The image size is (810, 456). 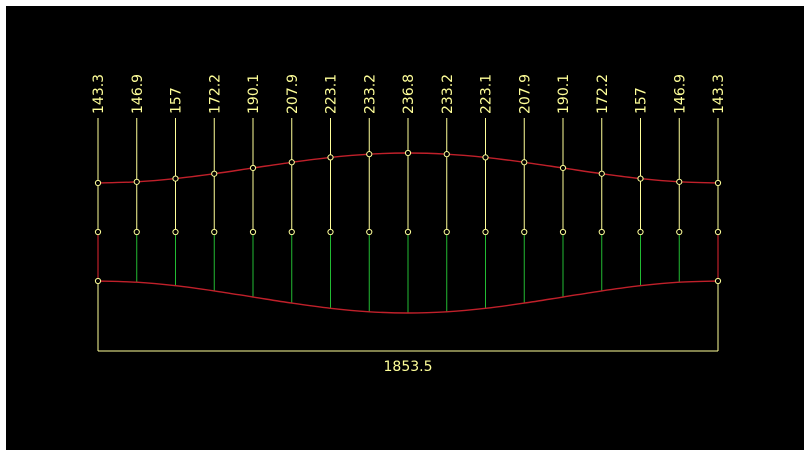 What do you see at coordinates (408, 367) in the screenshot?
I see `total-length-label: 1853.5` at bounding box center [408, 367].